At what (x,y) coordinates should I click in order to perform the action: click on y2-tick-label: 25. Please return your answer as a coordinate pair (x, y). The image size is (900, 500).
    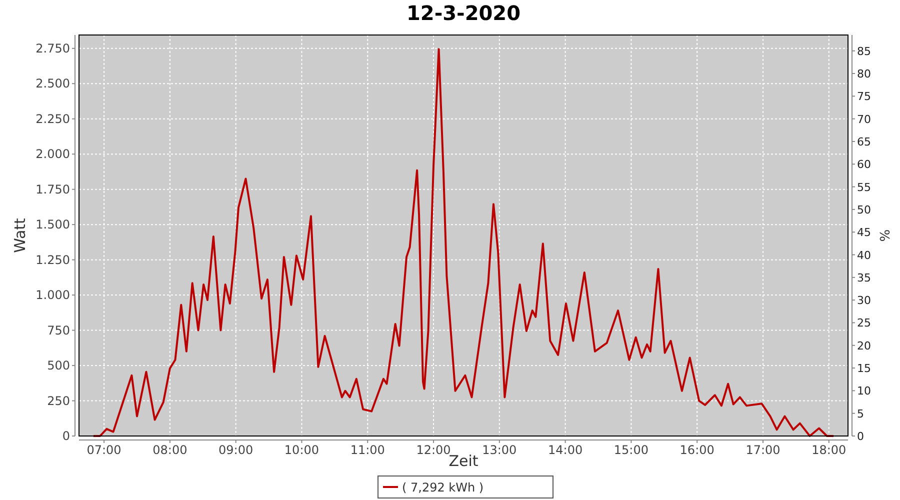
    Looking at the image, I should click on (864, 323).